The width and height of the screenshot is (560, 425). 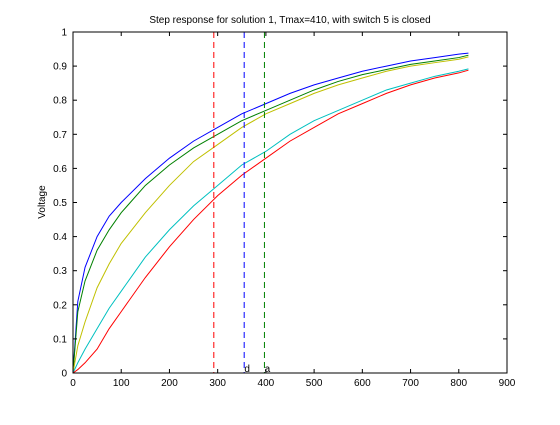 What do you see at coordinates (60, 101) in the screenshot?
I see `y-tick-label-0.8: 0.8` at bounding box center [60, 101].